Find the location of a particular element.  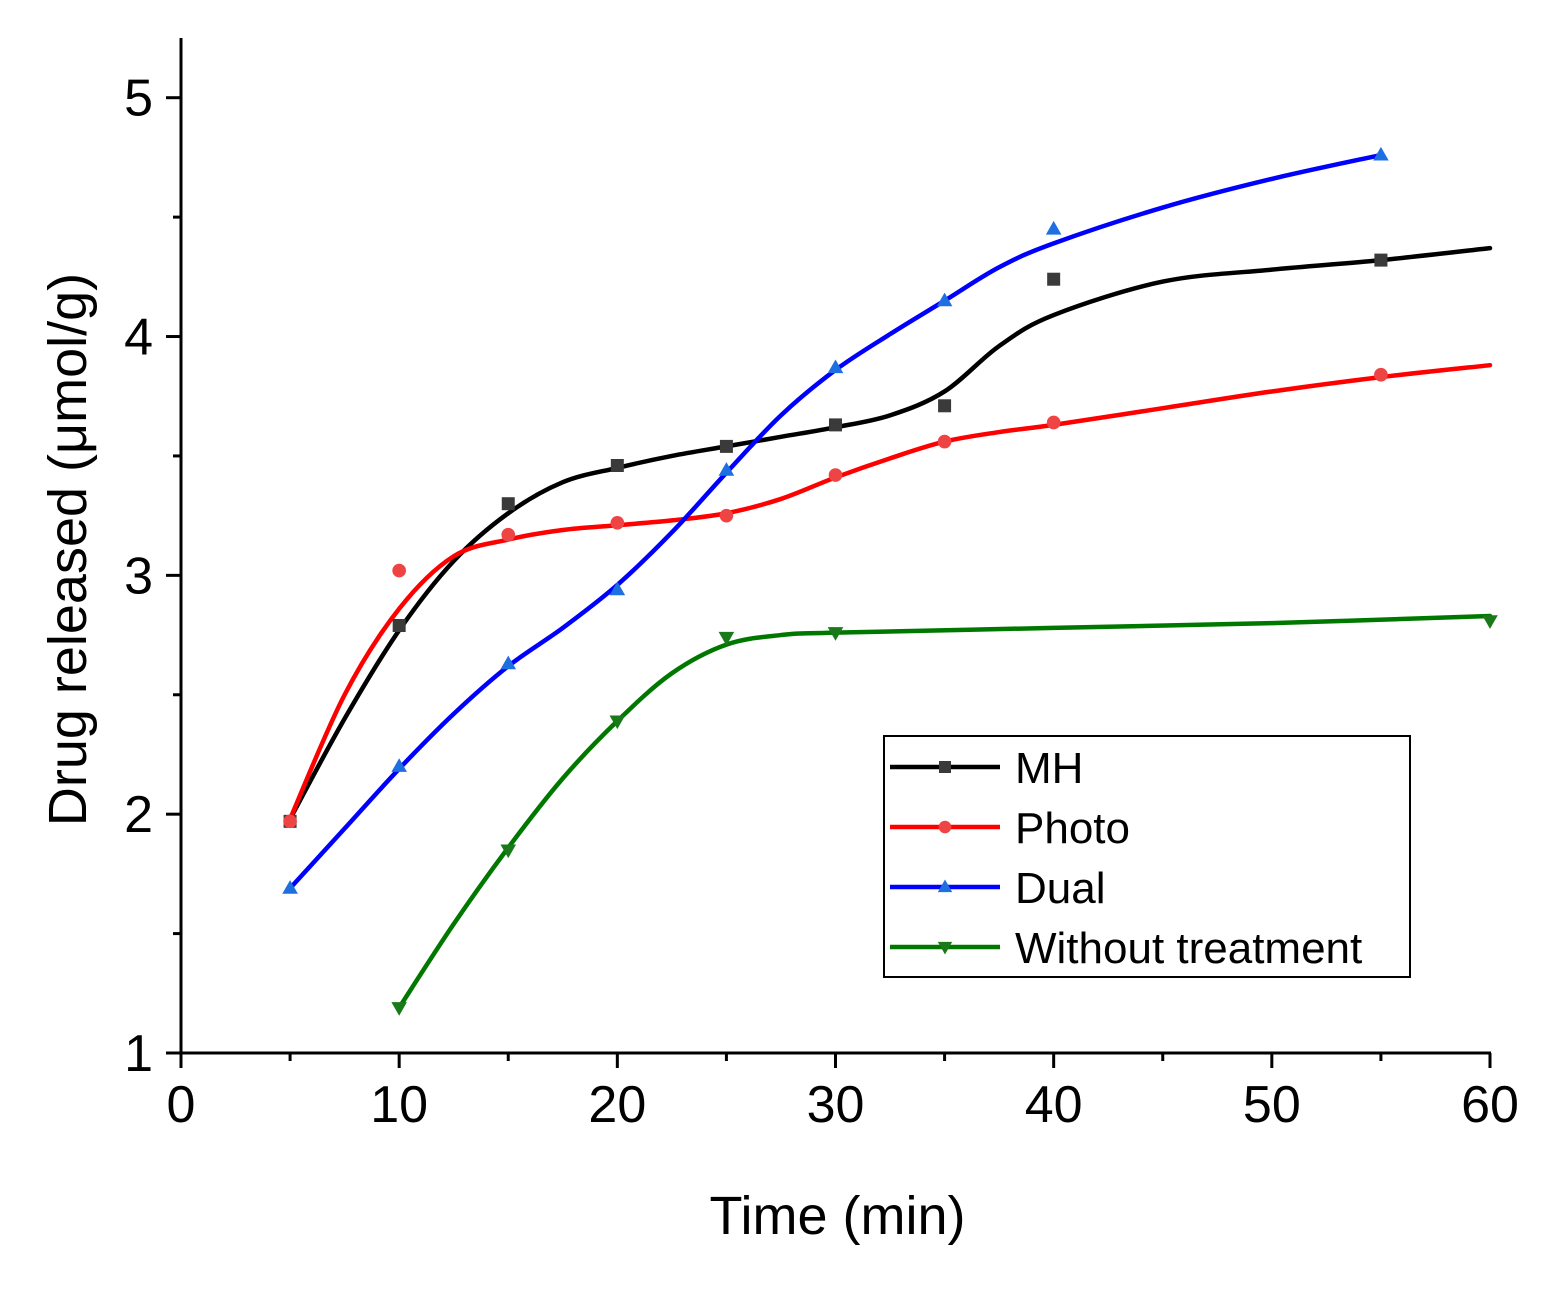

legend-item-mh: MH is located at coordinates (986, 768).